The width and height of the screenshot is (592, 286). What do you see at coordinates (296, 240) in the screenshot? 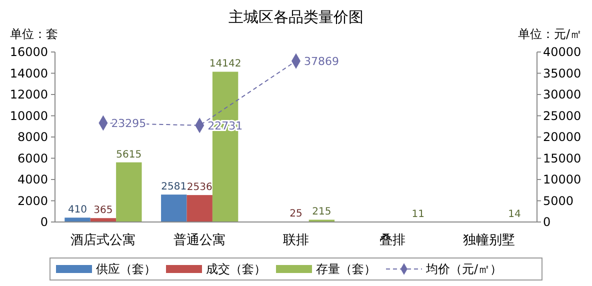
I see `x-tick-label: 联排` at bounding box center [296, 240].